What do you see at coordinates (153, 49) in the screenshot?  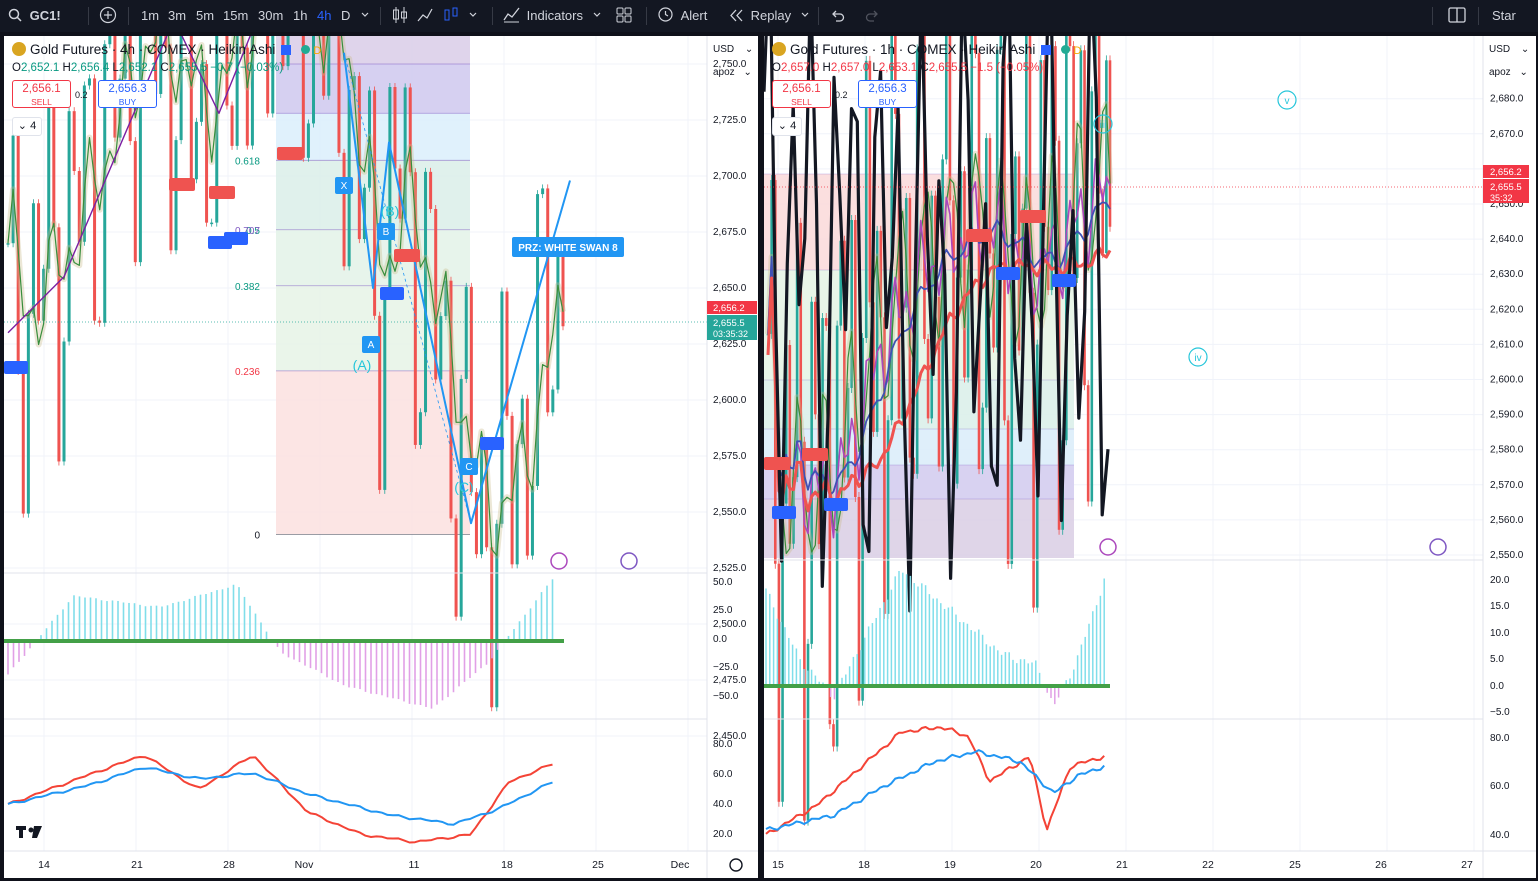 I see `chart-title: Gold Futures · 4h · COMEX · Heikin Ashi` at bounding box center [153, 49].